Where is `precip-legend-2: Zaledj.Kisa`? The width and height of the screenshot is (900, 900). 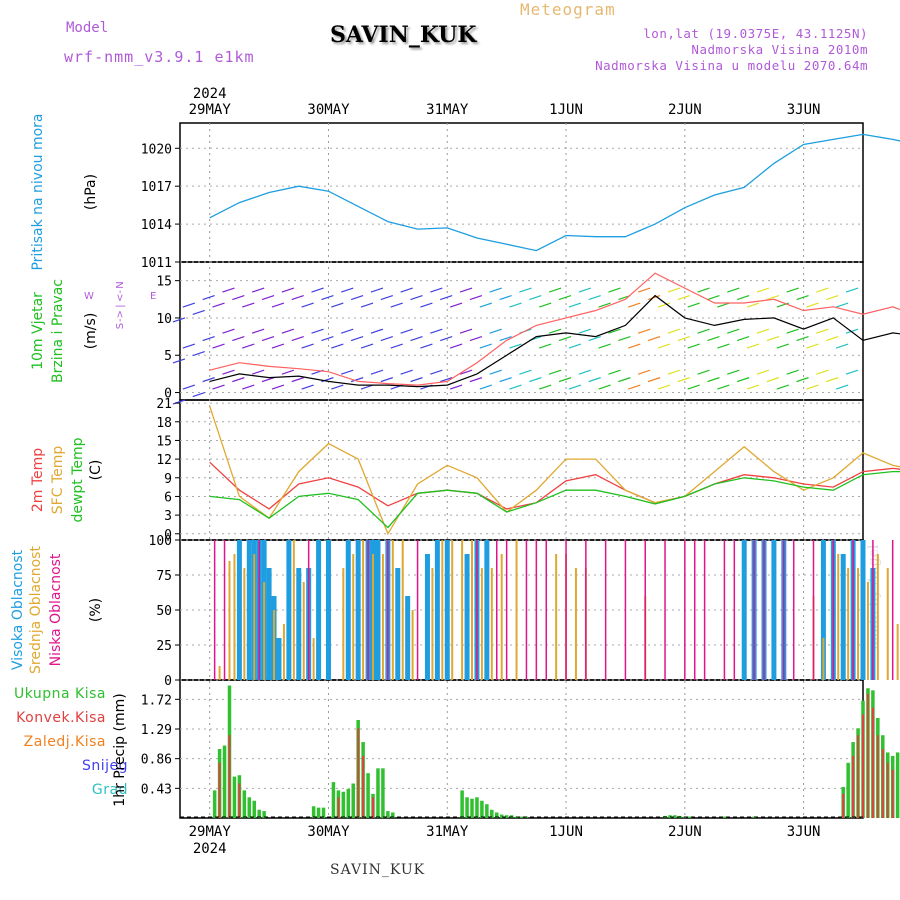
precip-legend-2: Zaledj.Kisa is located at coordinates (65, 742).